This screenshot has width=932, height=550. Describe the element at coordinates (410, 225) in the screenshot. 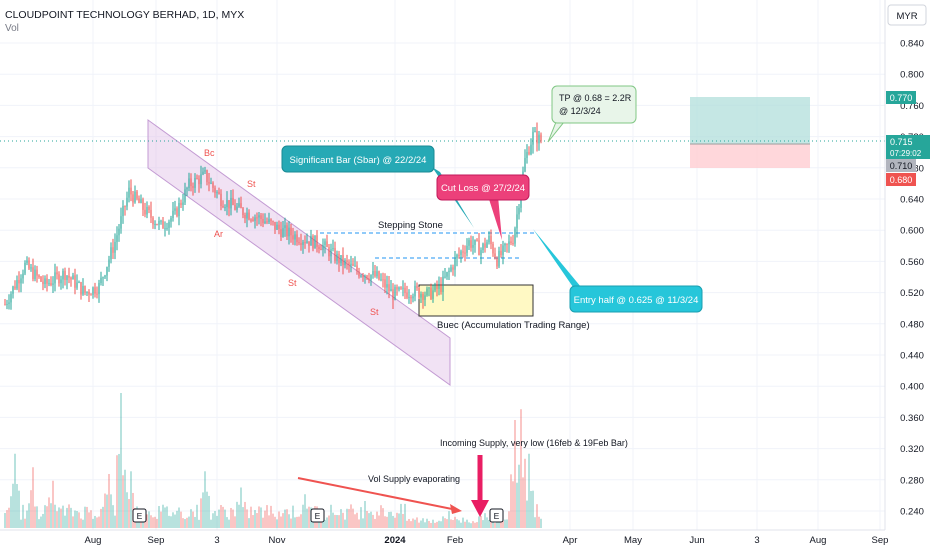

I see `stepping-stone-label: Stepping Stone` at that location.